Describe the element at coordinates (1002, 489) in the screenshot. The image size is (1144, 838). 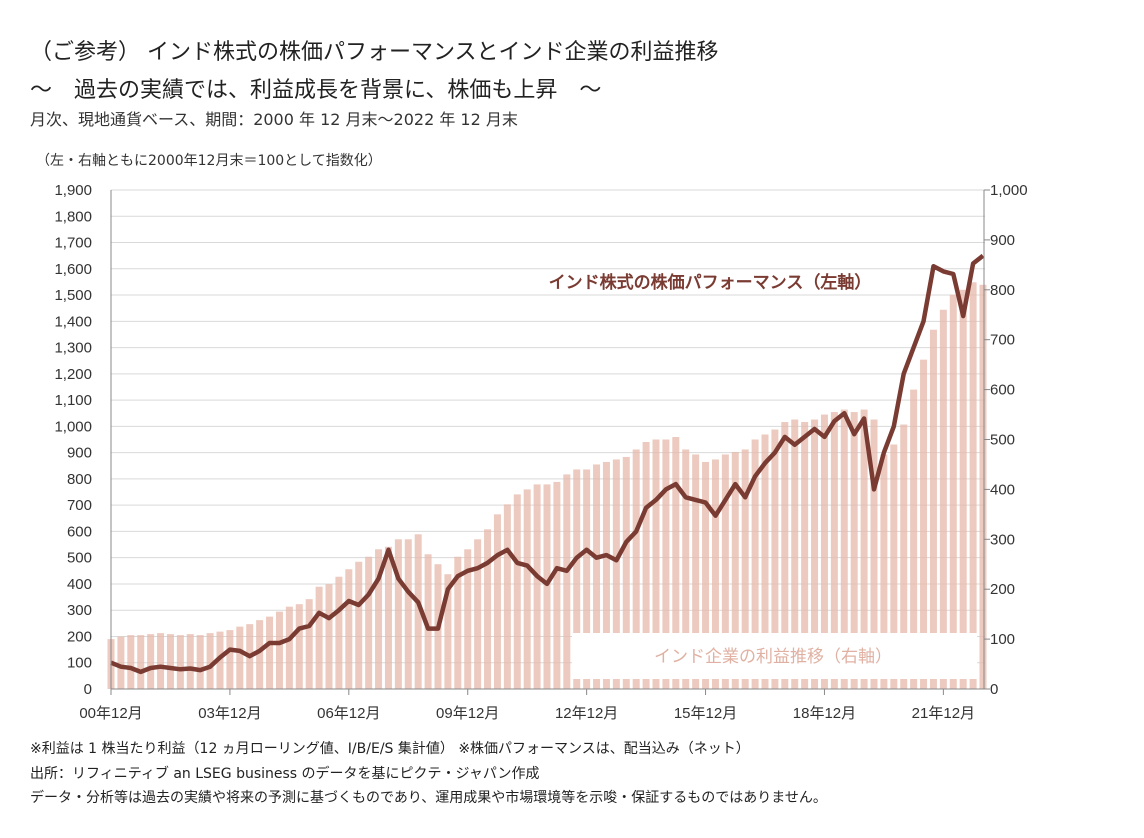
I see `right-axis-tick-label: 400` at that location.